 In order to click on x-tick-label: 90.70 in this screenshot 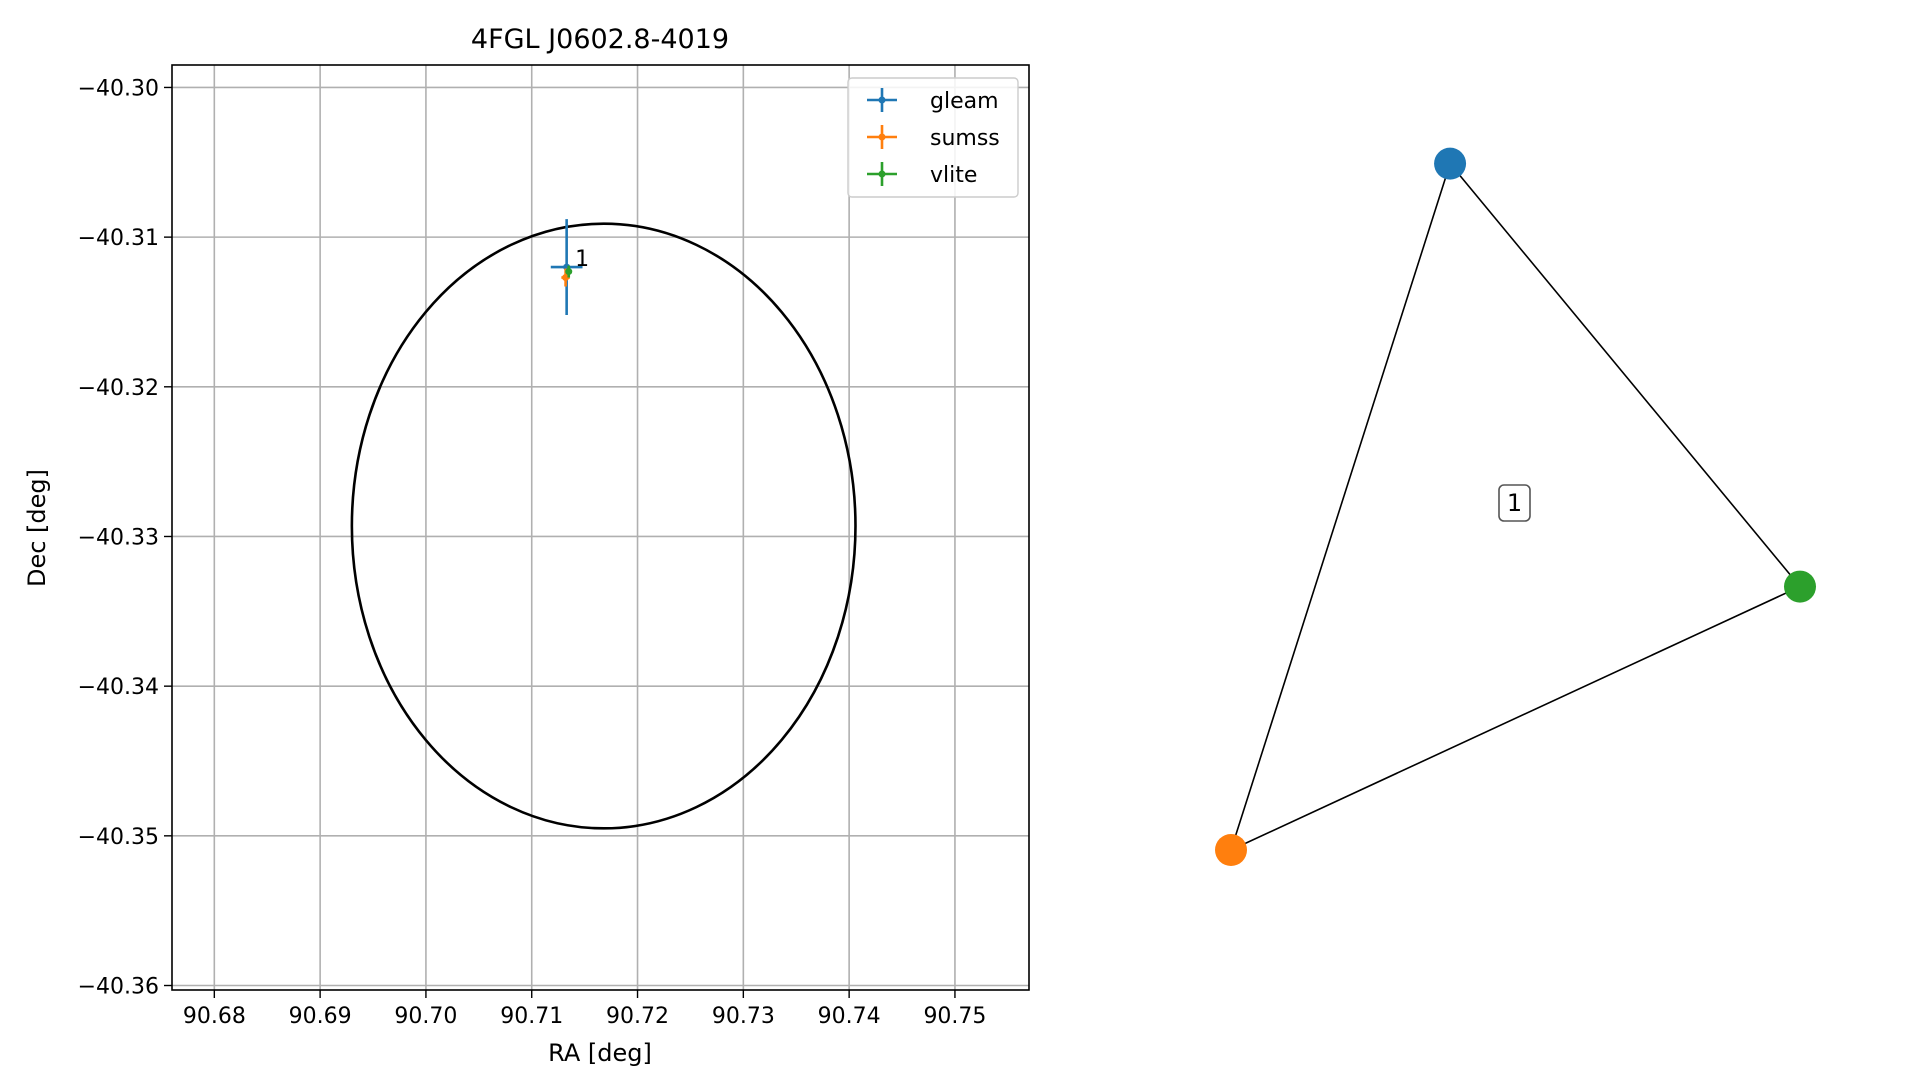, I will do `click(425, 1016)`.